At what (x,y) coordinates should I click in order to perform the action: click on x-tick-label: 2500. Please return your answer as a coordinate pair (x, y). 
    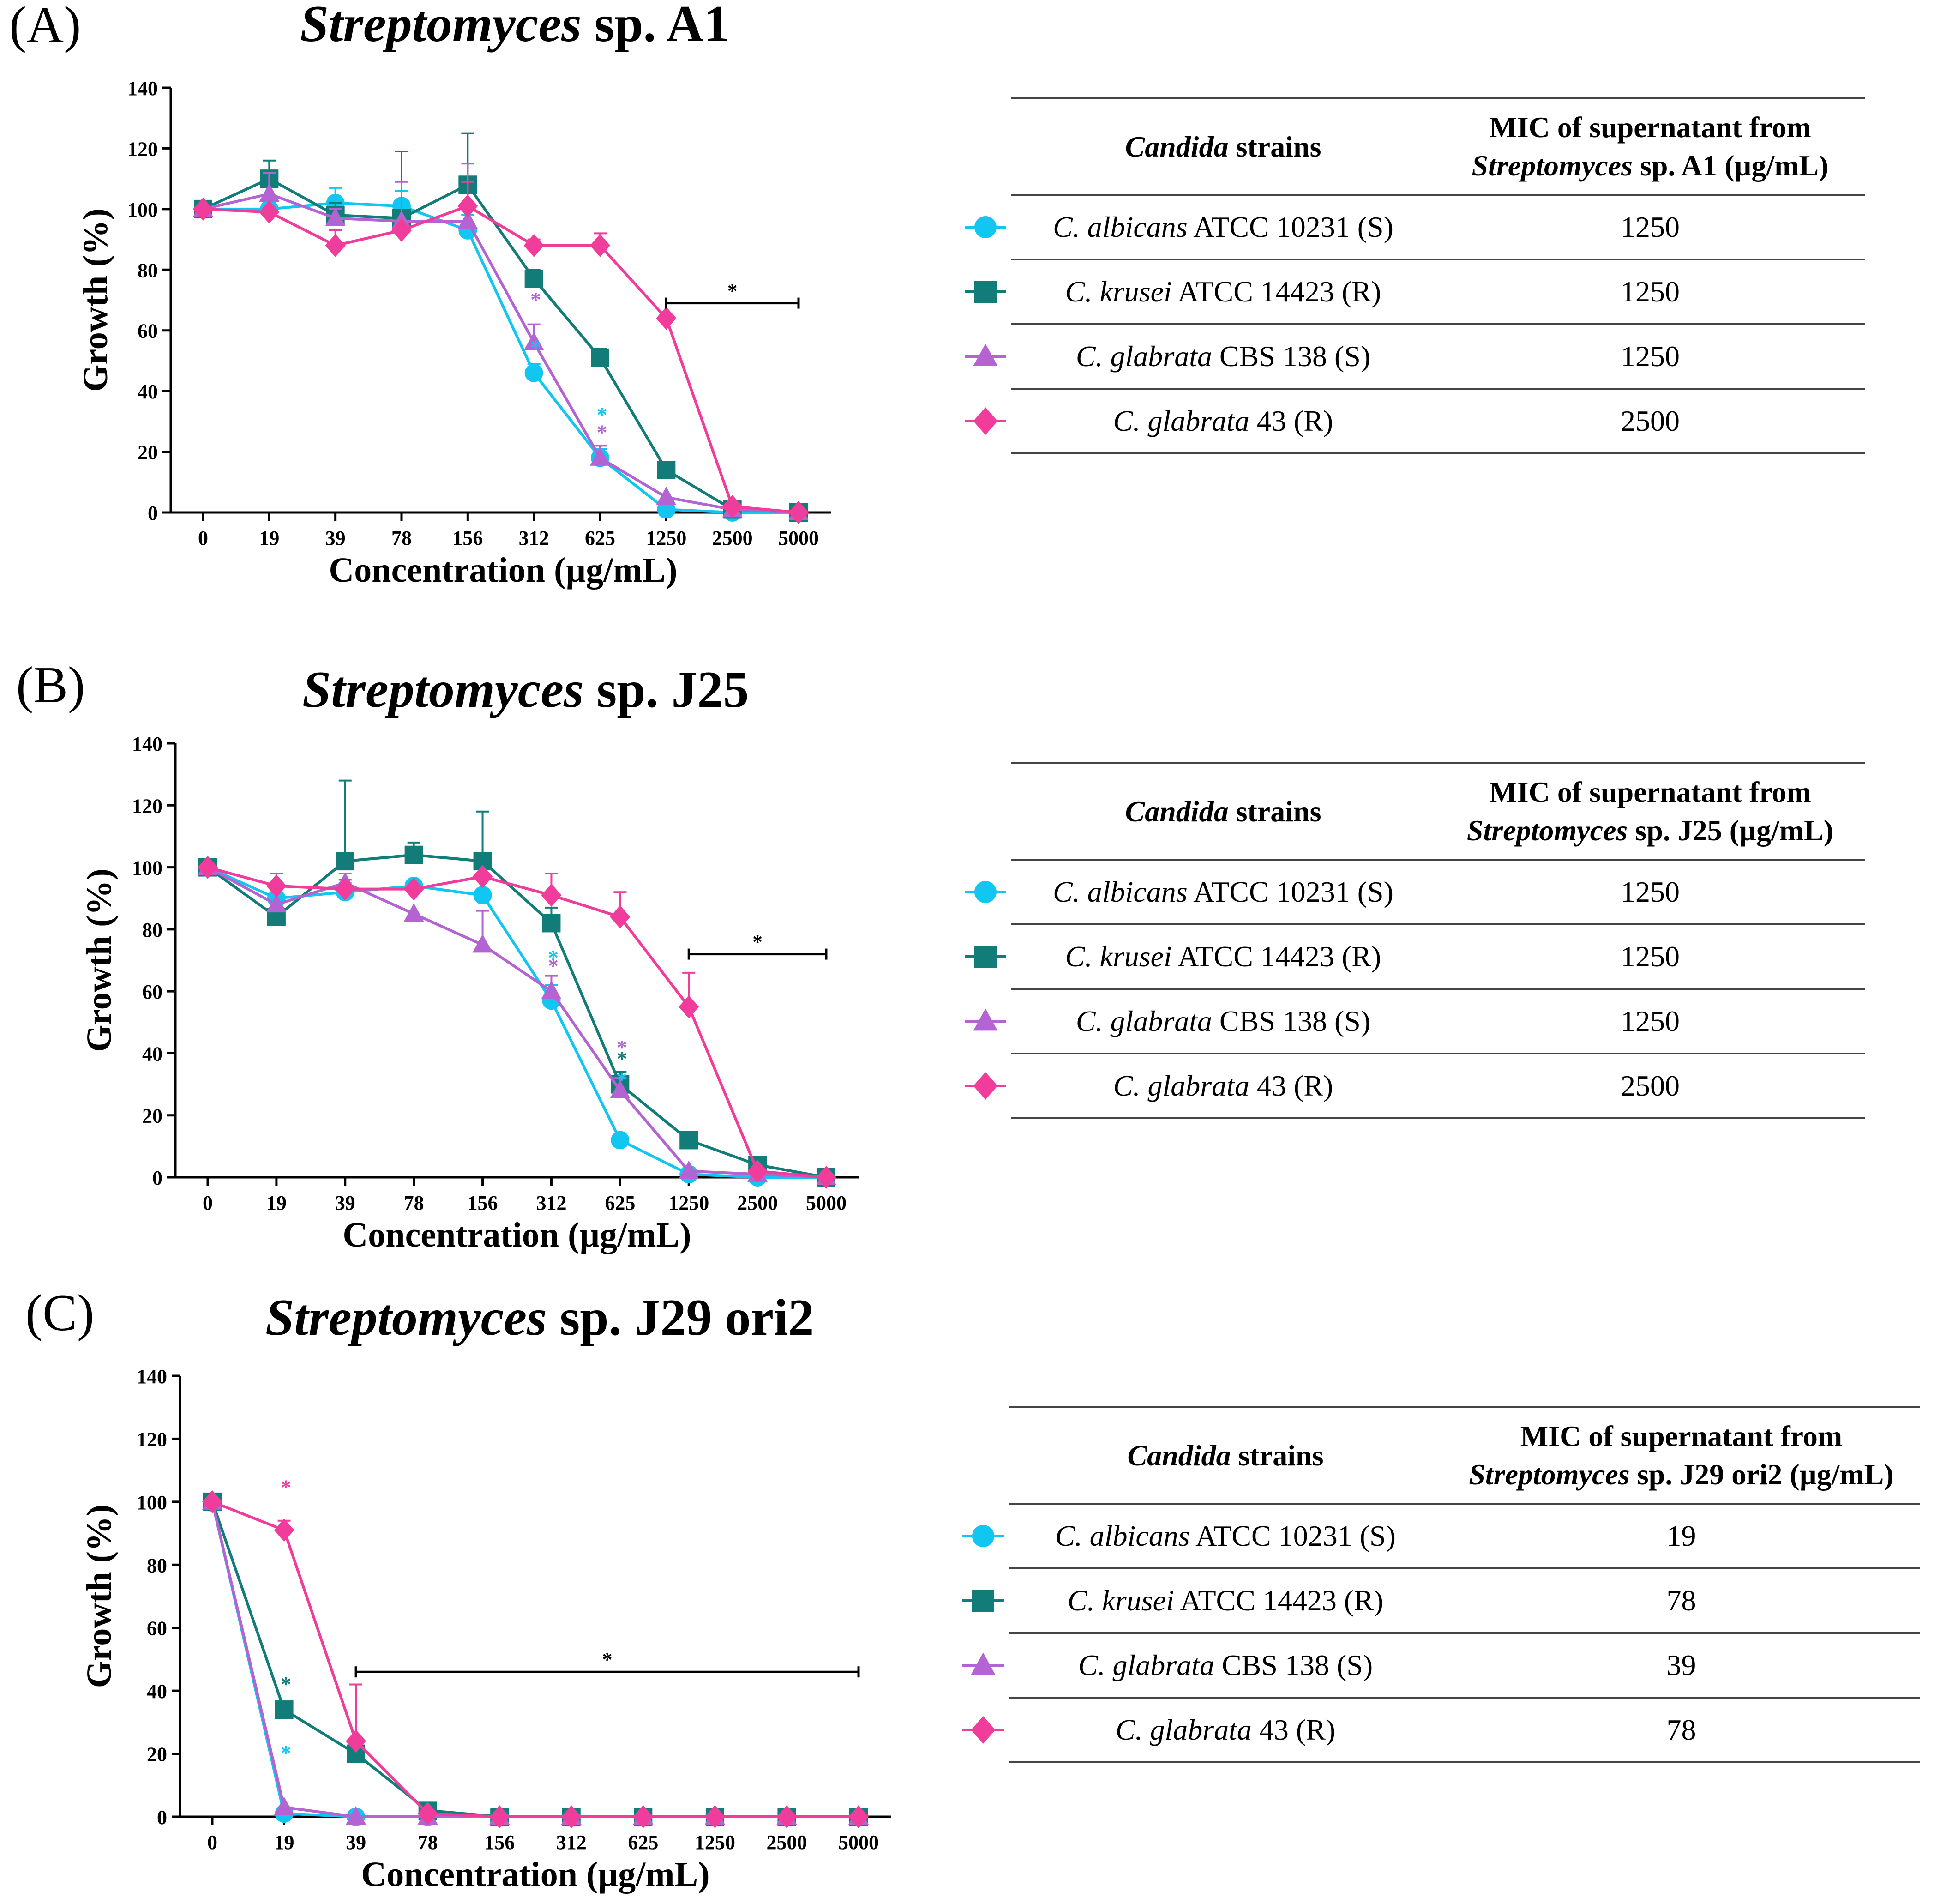
    Looking at the image, I should click on (787, 1842).